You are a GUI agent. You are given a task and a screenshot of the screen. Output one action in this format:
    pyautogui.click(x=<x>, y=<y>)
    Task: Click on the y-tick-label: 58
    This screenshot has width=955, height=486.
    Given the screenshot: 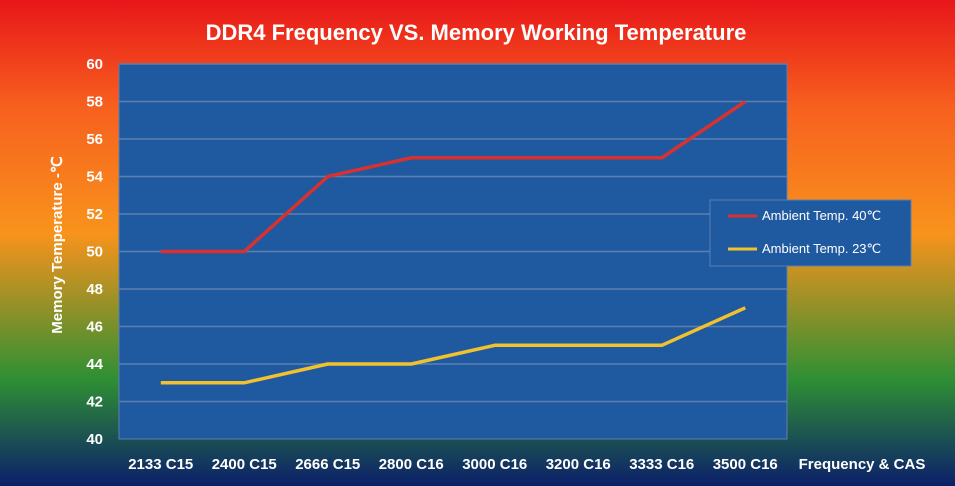 What is the action you would take?
    pyautogui.click(x=94, y=102)
    